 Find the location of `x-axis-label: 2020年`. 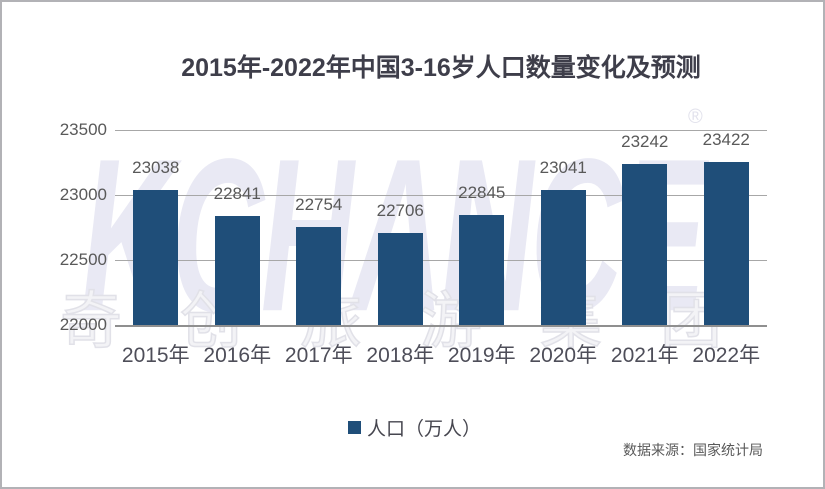

x-axis-label: 2020年 is located at coordinates (563, 355).